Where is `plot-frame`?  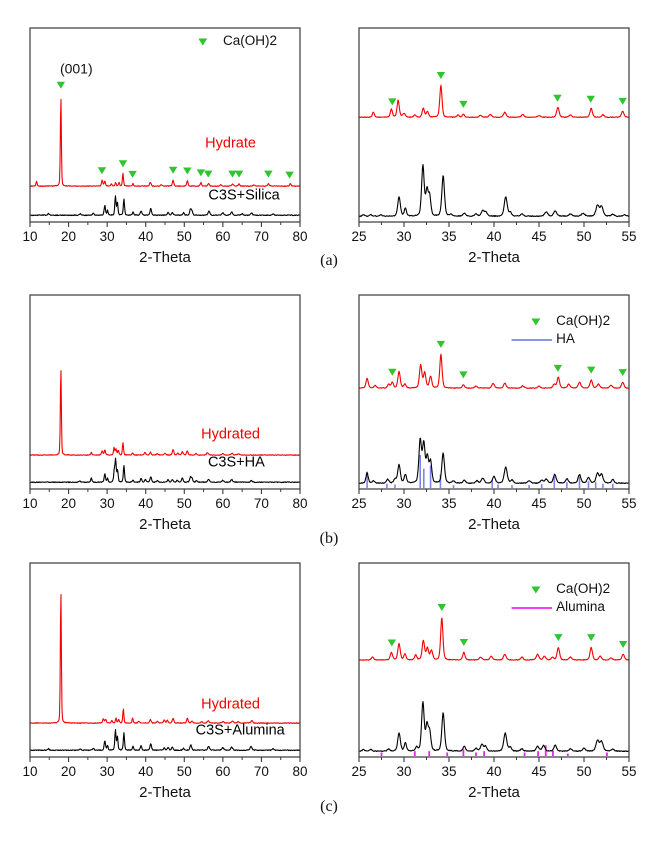
plot-frame is located at coordinates (493, 125).